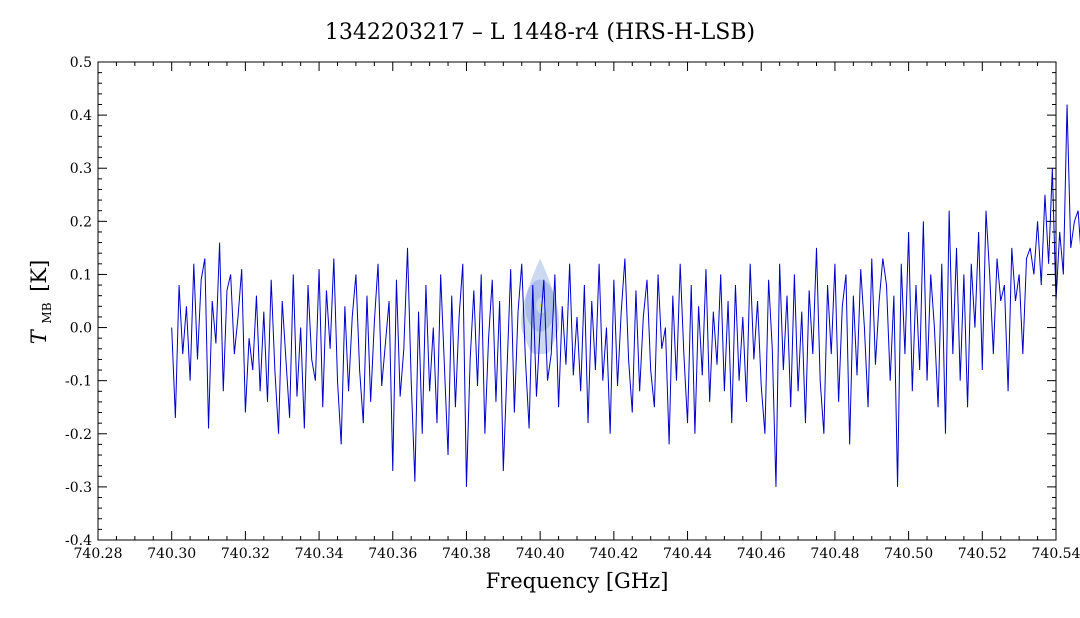 The image size is (1080, 618). What do you see at coordinates (577, 581) in the screenshot?
I see `x-axis-label: Frequency [GHz]` at bounding box center [577, 581].